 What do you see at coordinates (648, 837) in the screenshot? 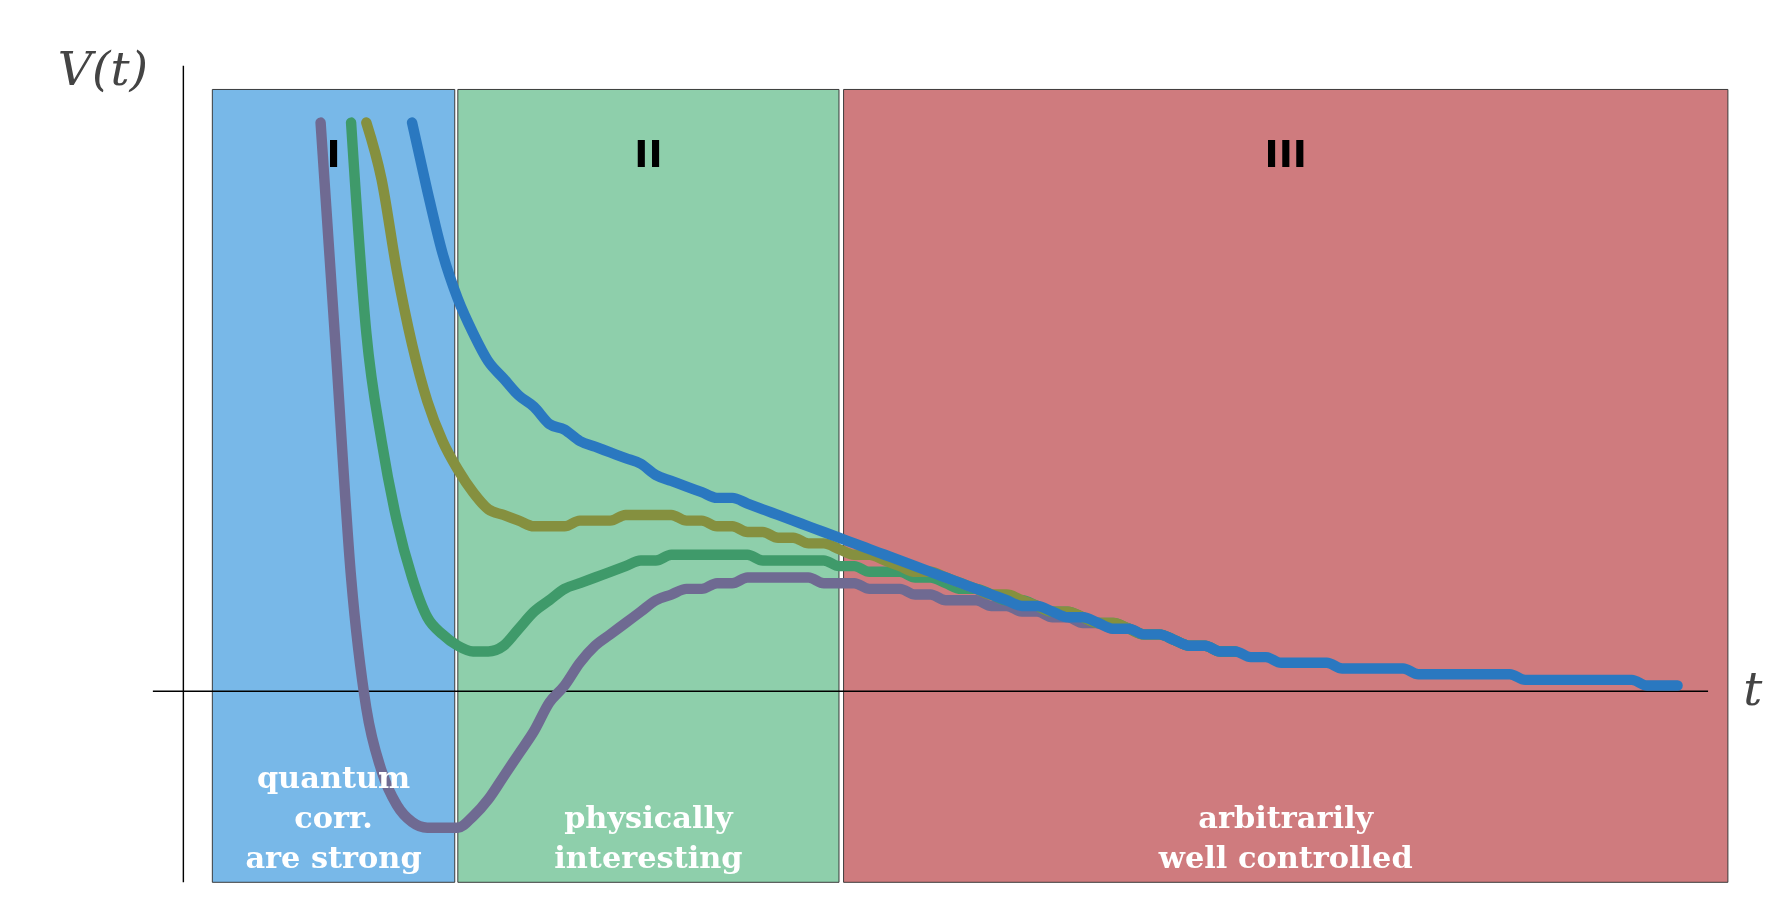
I see `annotation: physically interesting` at bounding box center [648, 837].